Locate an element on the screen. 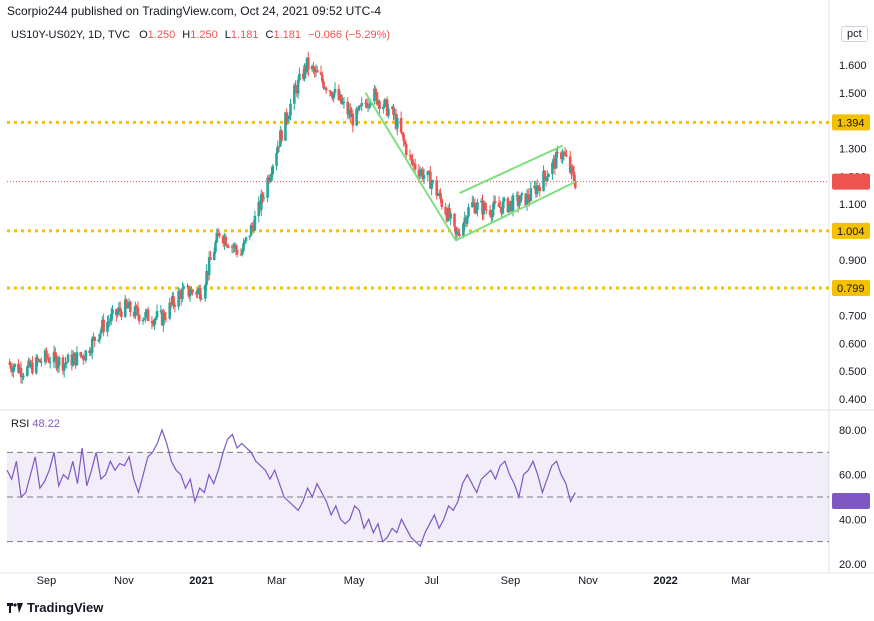 The height and width of the screenshot is (621, 874). rsi-y-tick-label: 40.00 is located at coordinates (853, 520).